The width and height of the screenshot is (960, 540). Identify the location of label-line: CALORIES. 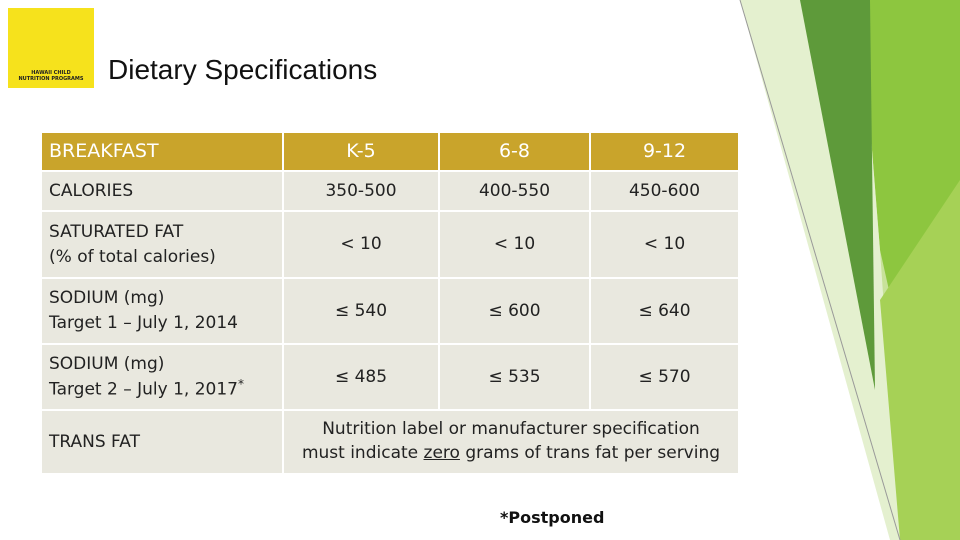
(91, 190).